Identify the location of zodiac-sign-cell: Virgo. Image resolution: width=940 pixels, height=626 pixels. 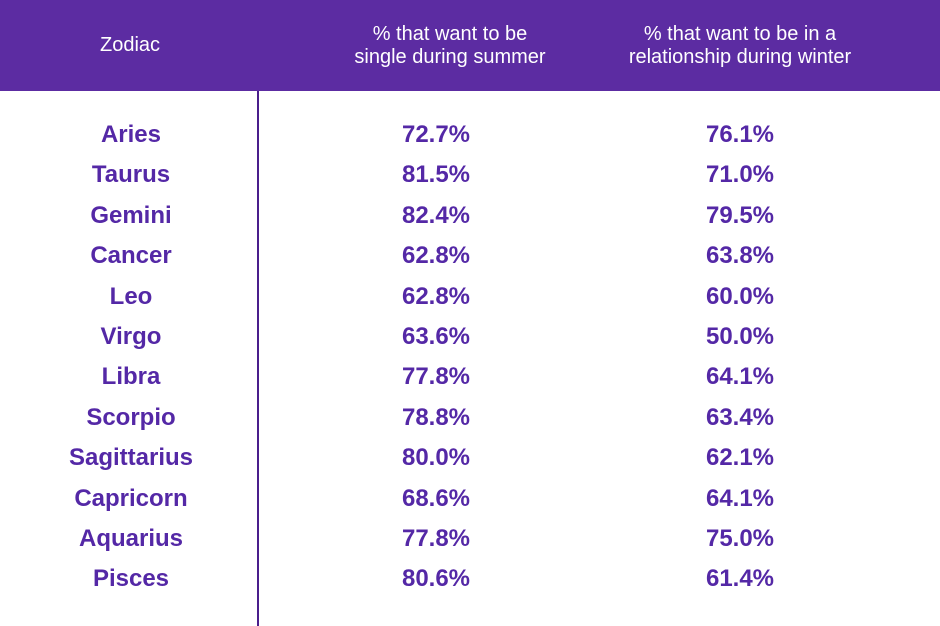
(131, 336).